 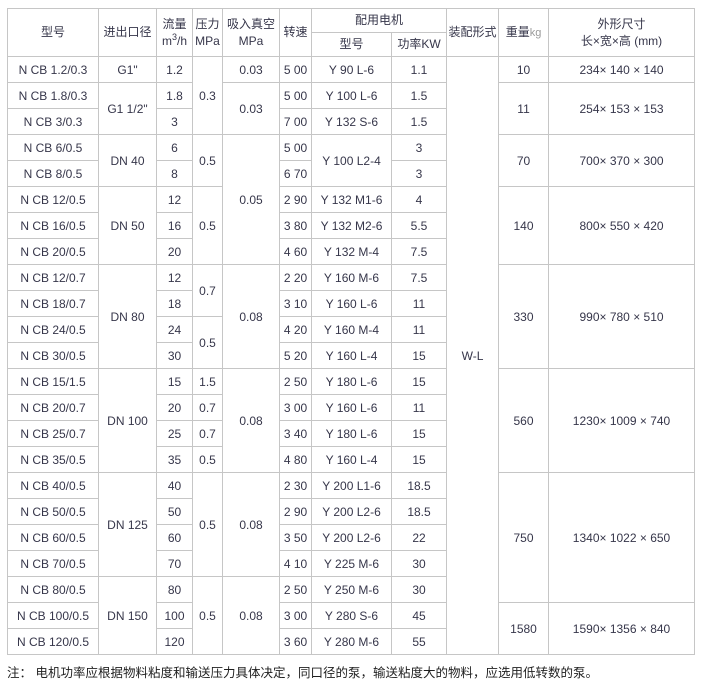 What do you see at coordinates (351, 69) in the screenshot?
I see `motor-model-cell: Y 90 L-6` at bounding box center [351, 69].